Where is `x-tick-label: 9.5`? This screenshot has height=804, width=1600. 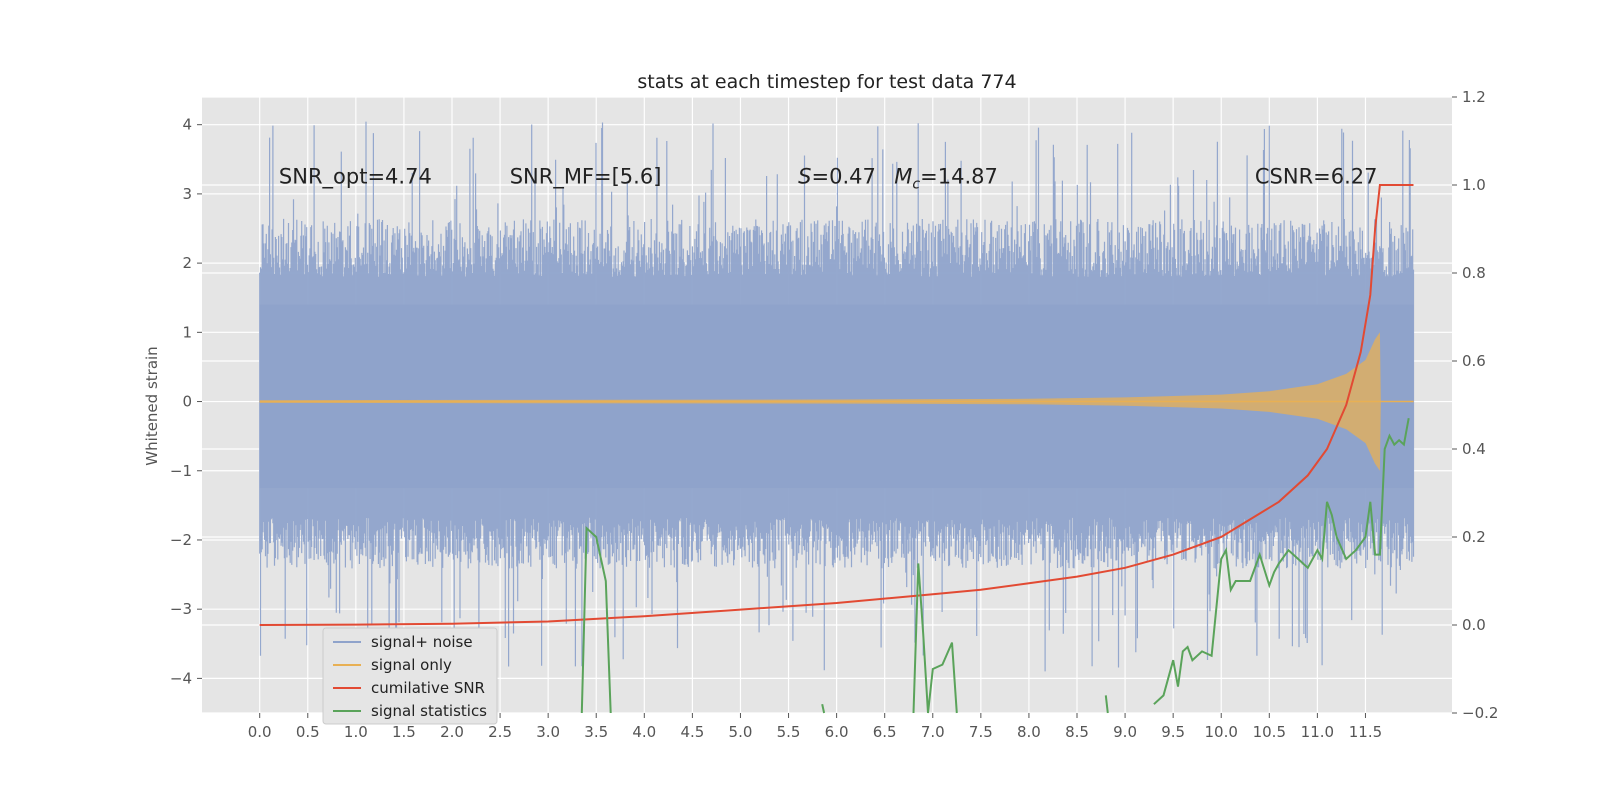
x-tick-label: 9.5 is located at coordinates (1173, 732).